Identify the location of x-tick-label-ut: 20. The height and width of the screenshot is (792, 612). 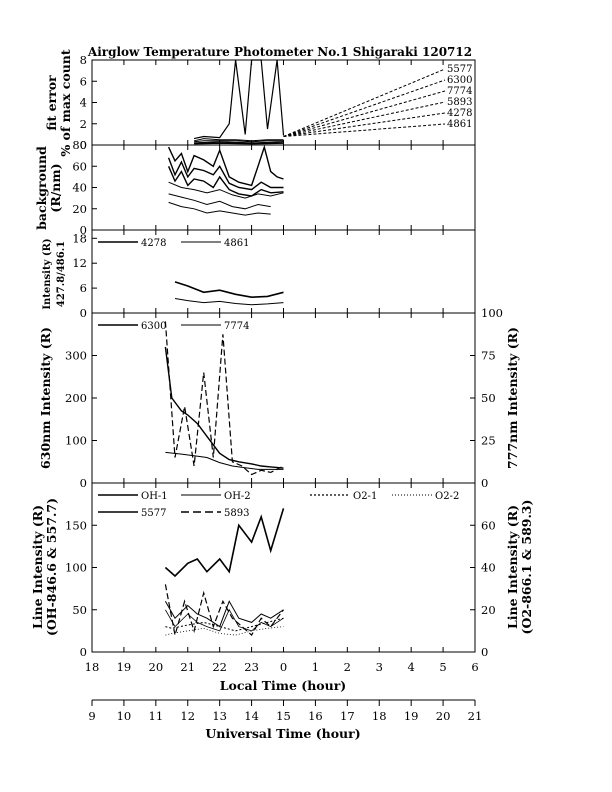
(443, 716).